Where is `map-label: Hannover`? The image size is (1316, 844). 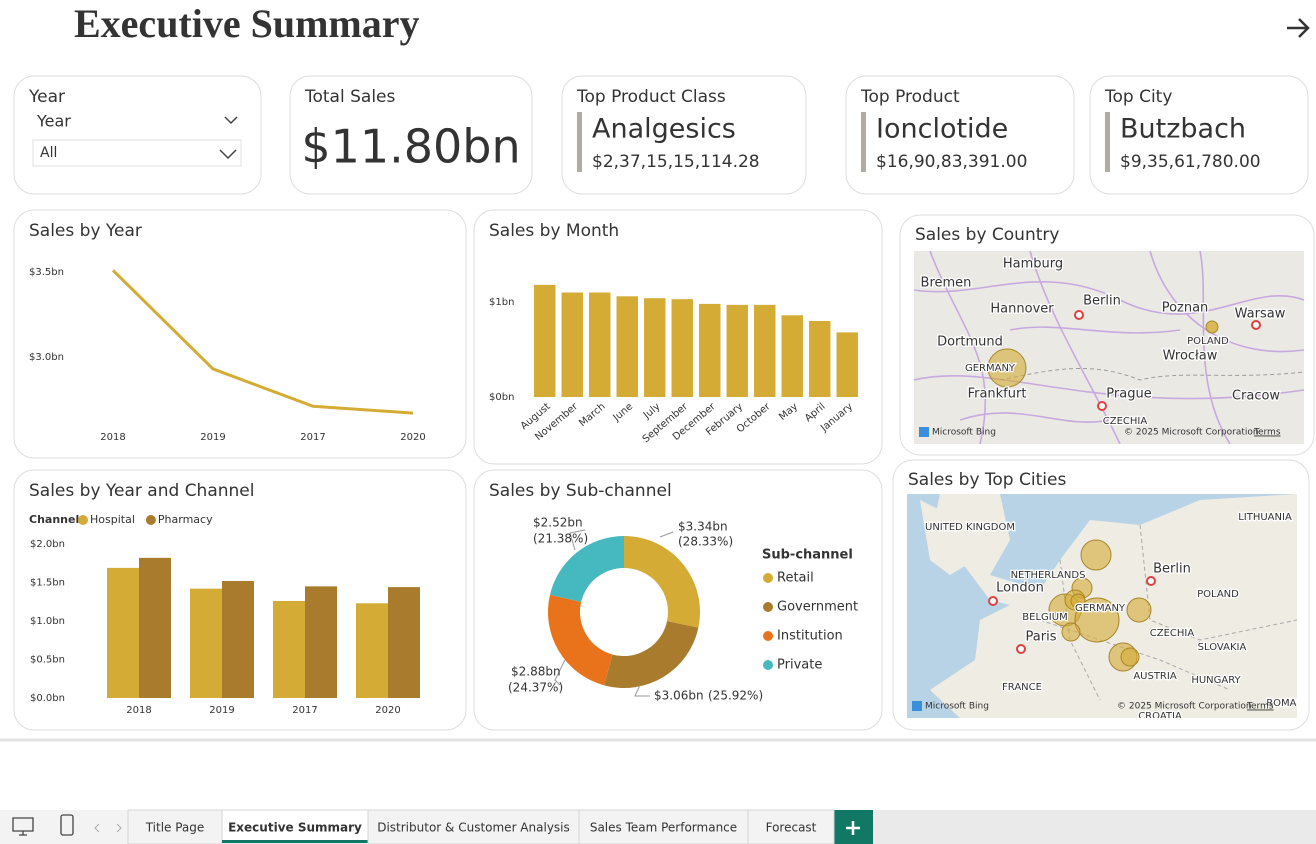 map-label: Hannover is located at coordinates (1022, 309).